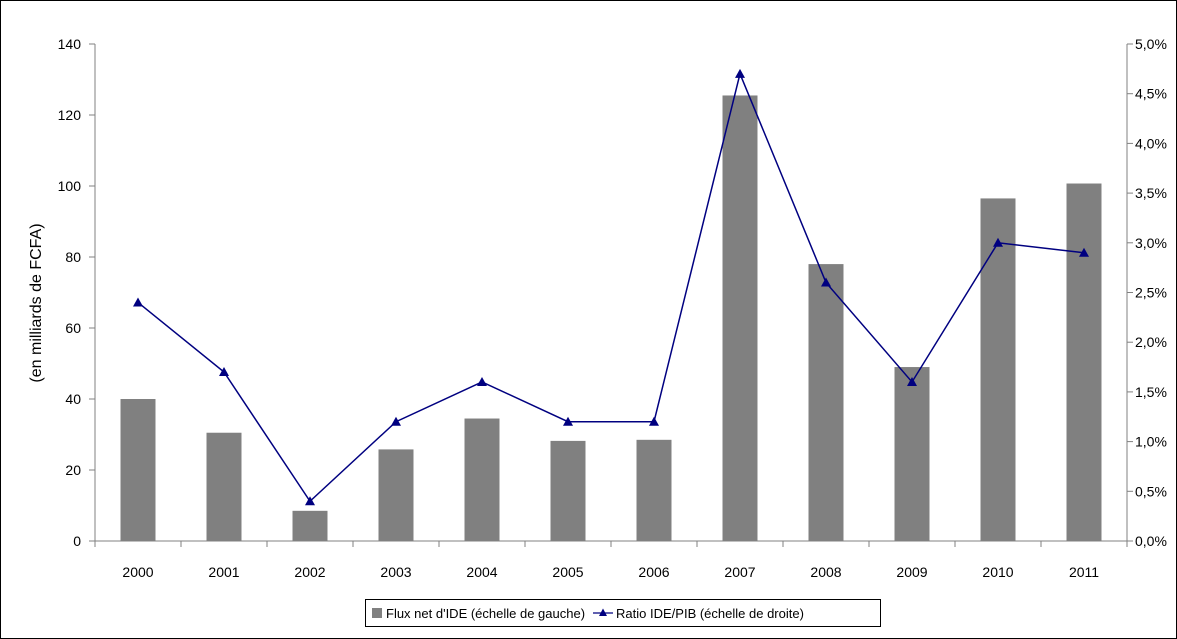 The width and height of the screenshot is (1177, 639). Describe the element at coordinates (998, 242) in the screenshot. I see `point-2010` at that location.